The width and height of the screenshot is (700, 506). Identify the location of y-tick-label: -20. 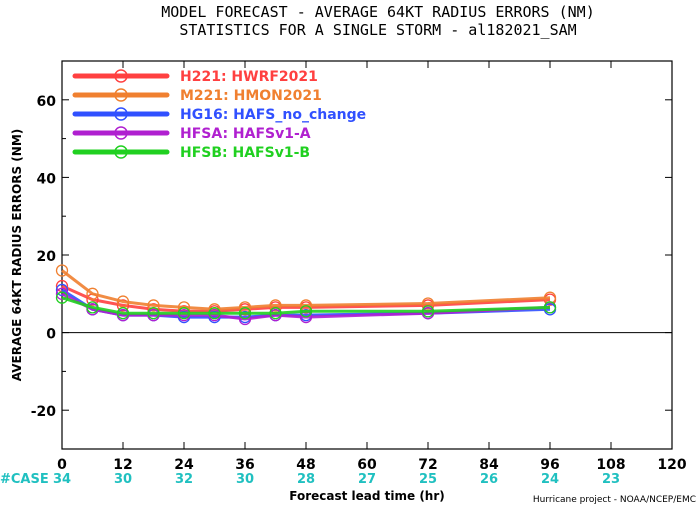
(44, 412).